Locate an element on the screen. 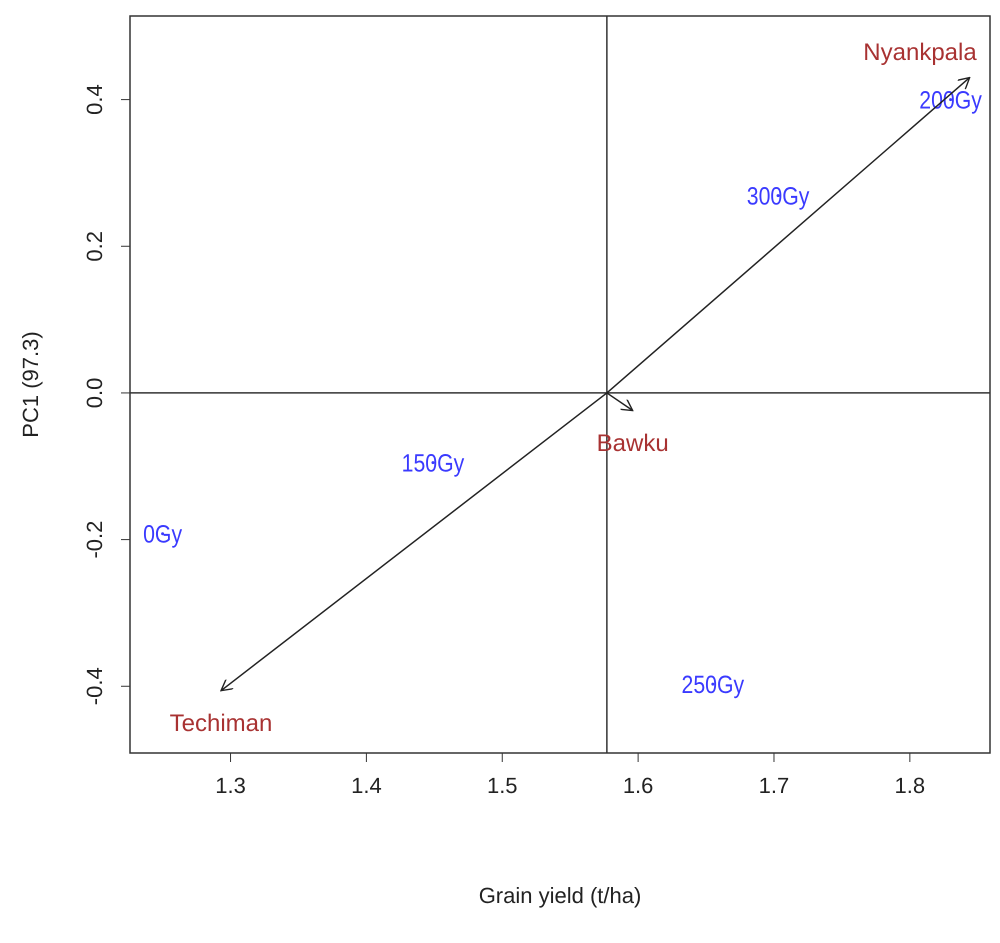 This screenshot has height=943, width=1000. x-tick-label: 1.4 is located at coordinates (366, 785).